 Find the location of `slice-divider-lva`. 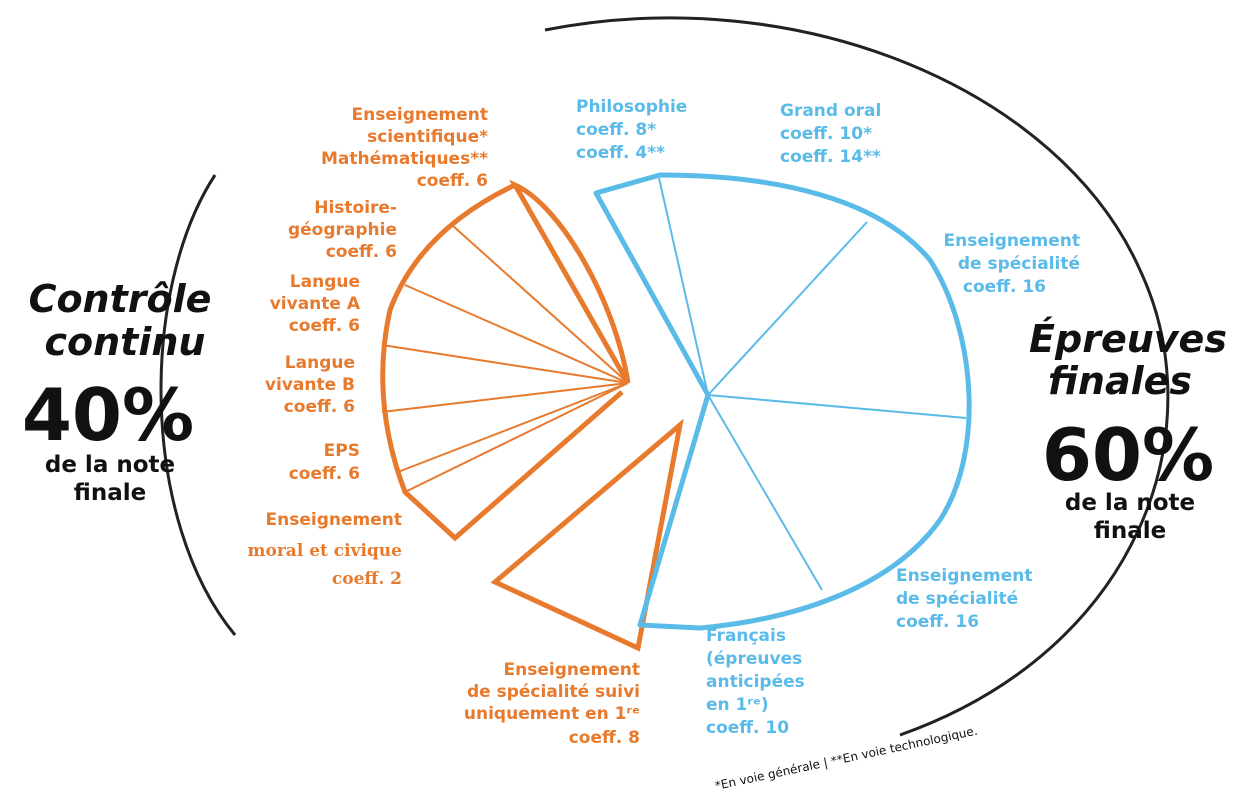

slice-divider-lva is located at coordinates (505, 364).